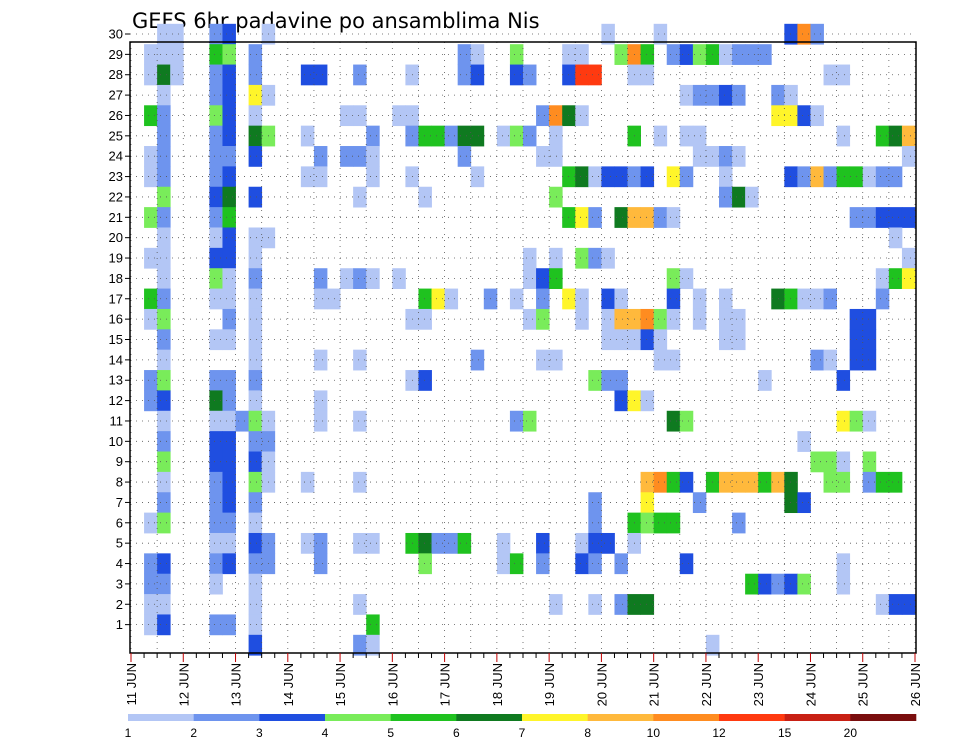  I want to click on colorbar-label: 10, so click(654, 733).